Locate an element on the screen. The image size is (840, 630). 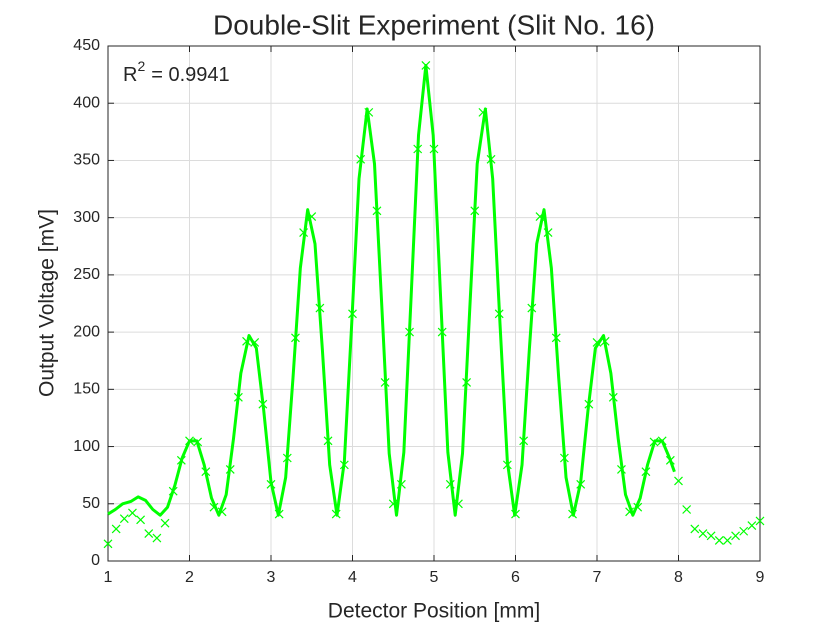
y-tick-label: 300 is located at coordinates (86, 217).